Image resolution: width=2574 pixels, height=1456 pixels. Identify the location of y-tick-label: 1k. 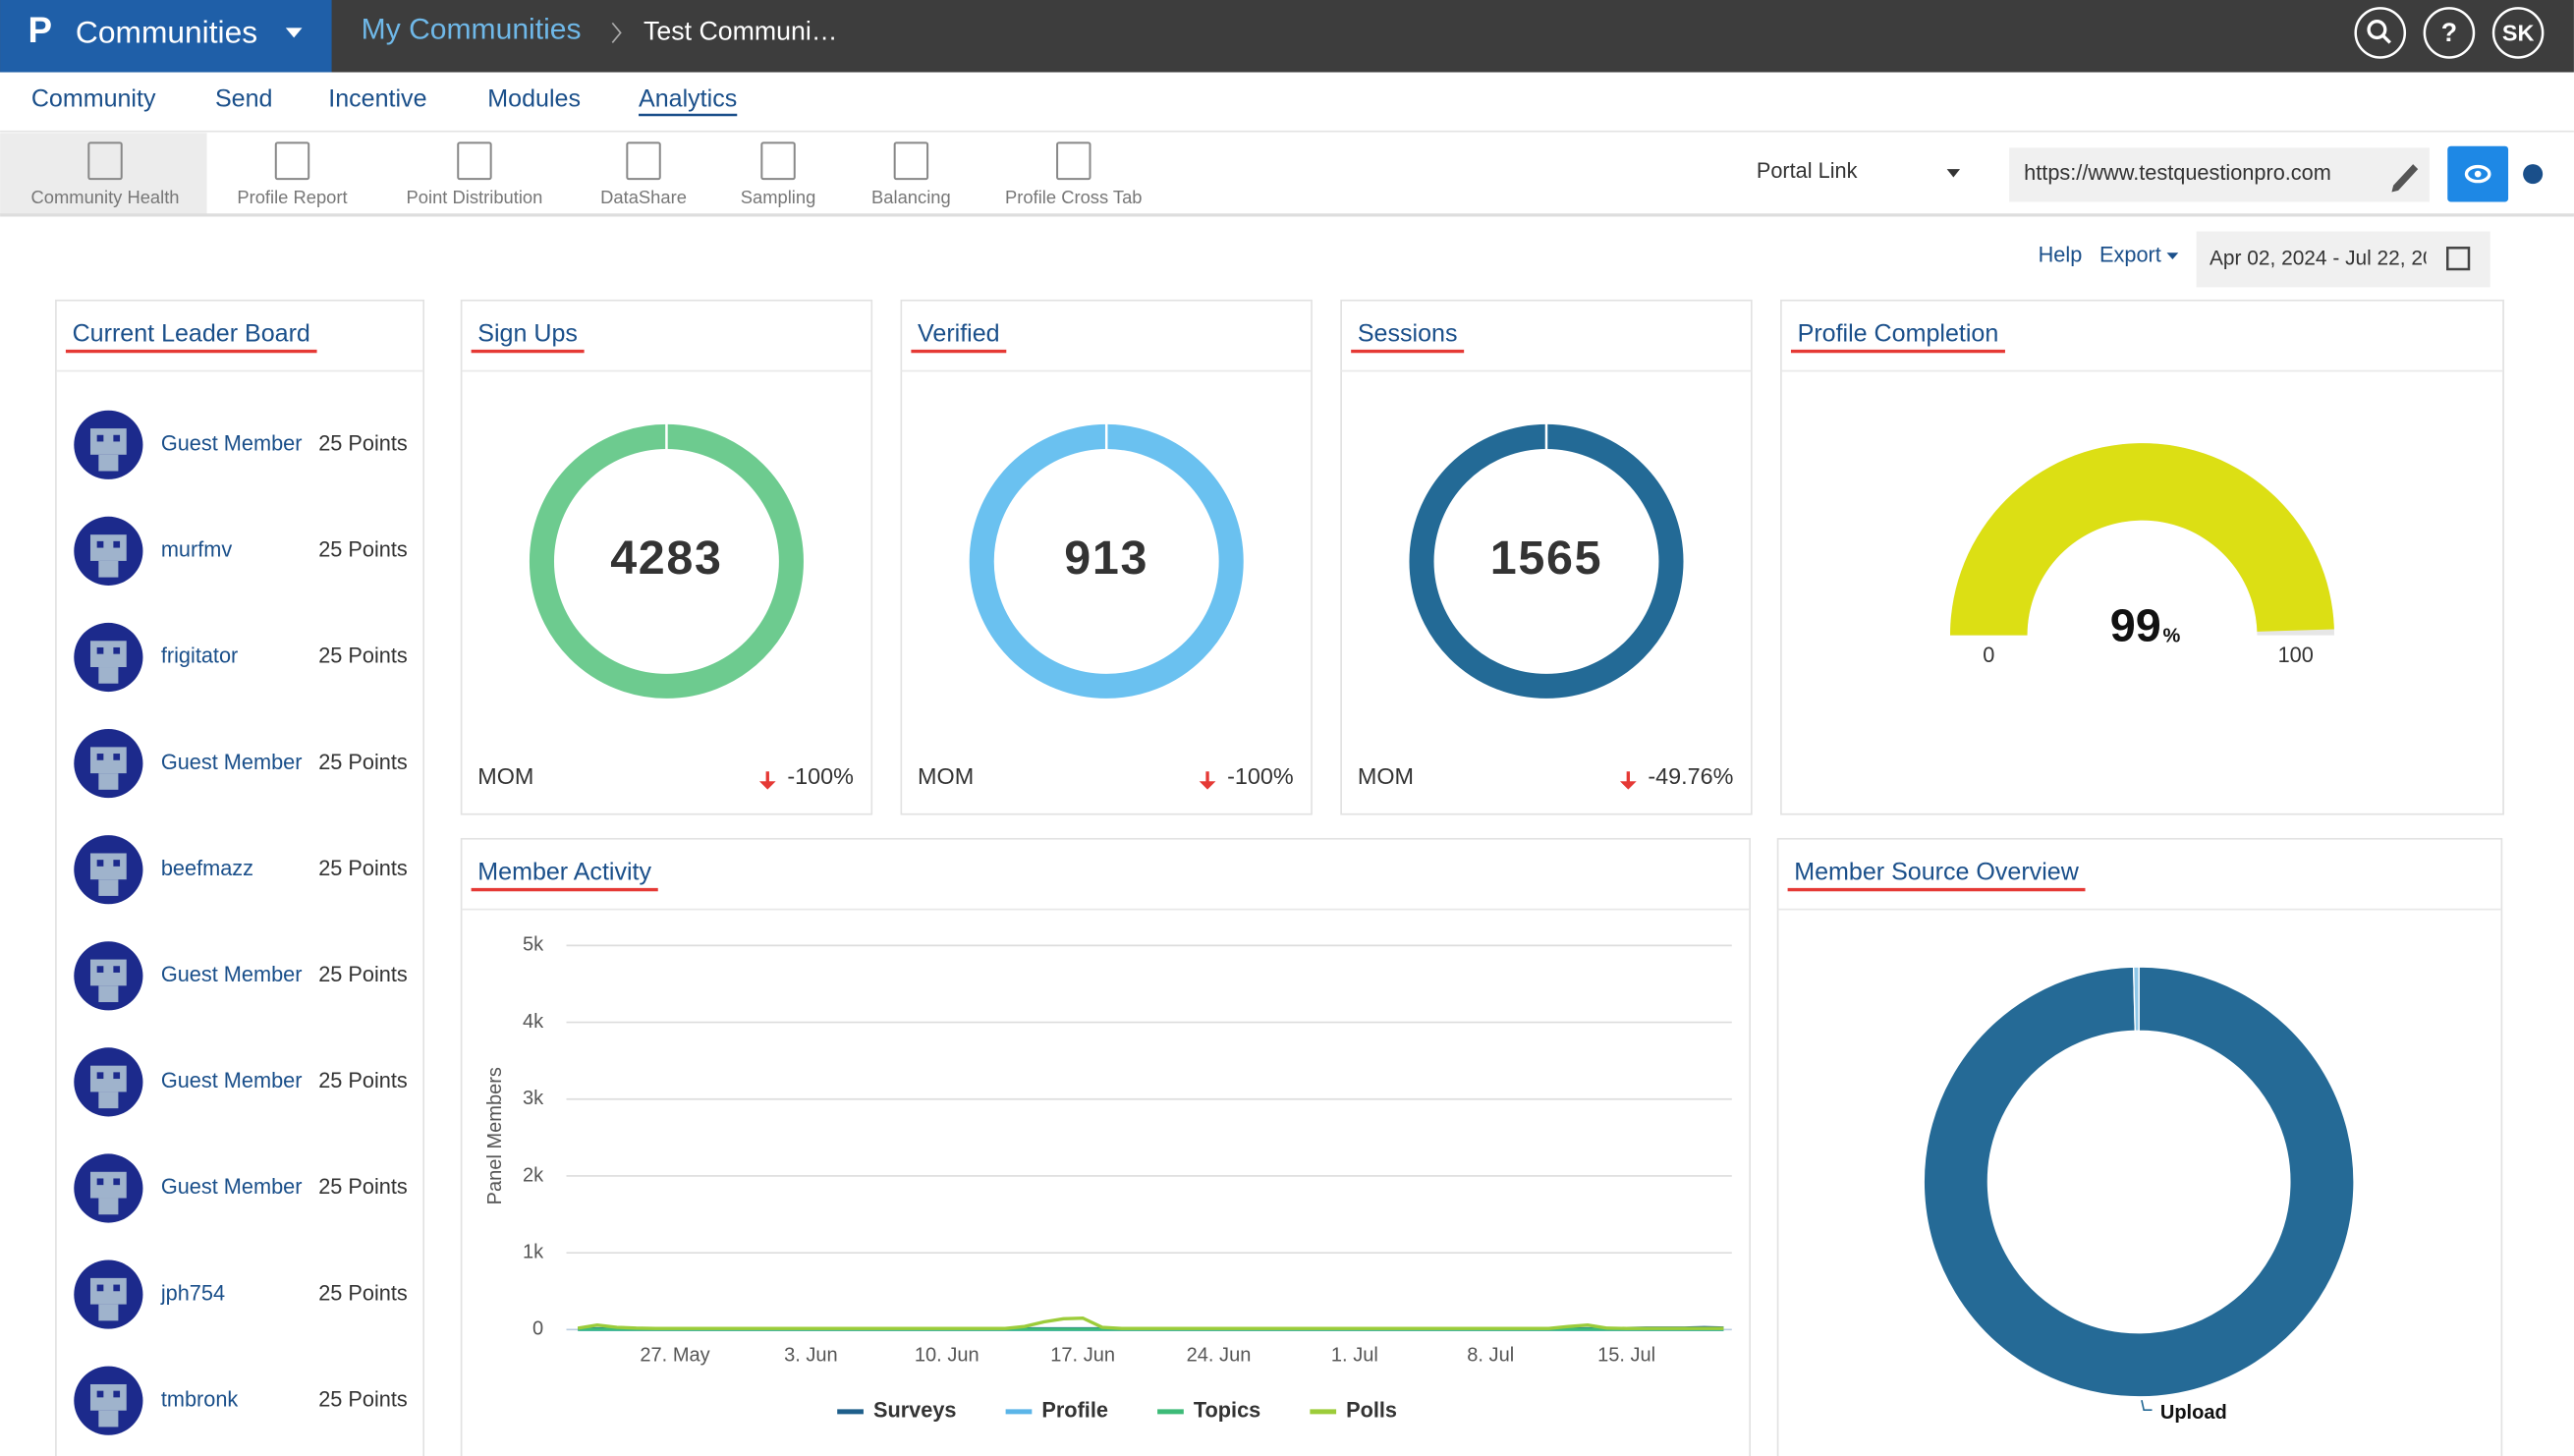
(534, 1251).